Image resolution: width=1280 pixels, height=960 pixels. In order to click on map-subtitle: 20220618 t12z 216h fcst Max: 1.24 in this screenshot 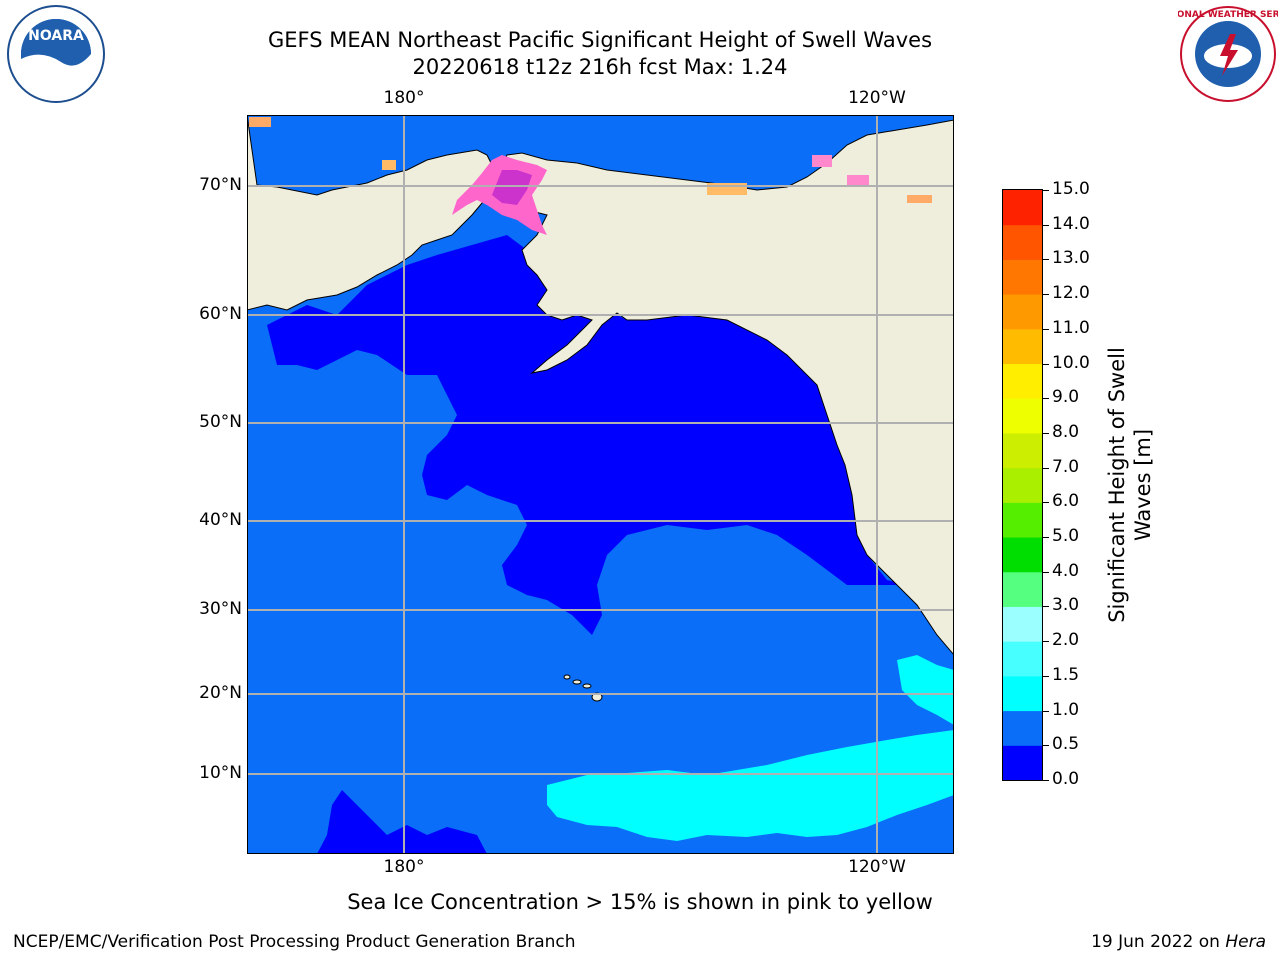, I will do `click(600, 67)`.